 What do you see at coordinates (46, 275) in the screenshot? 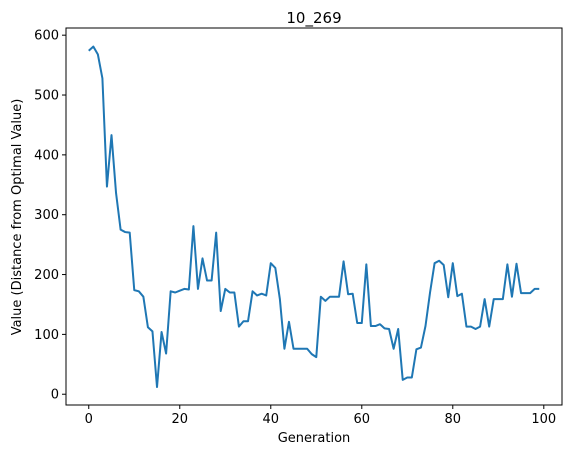
I see `y-tick-label: 200` at bounding box center [46, 275].